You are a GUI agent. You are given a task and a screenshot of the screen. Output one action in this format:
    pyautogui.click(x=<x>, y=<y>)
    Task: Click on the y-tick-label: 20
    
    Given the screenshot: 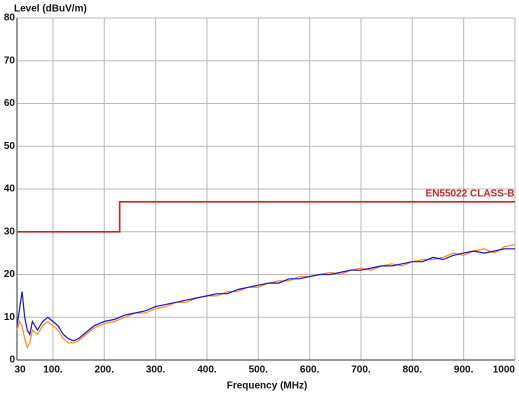 What is the action you would take?
    pyautogui.click(x=10, y=274)
    